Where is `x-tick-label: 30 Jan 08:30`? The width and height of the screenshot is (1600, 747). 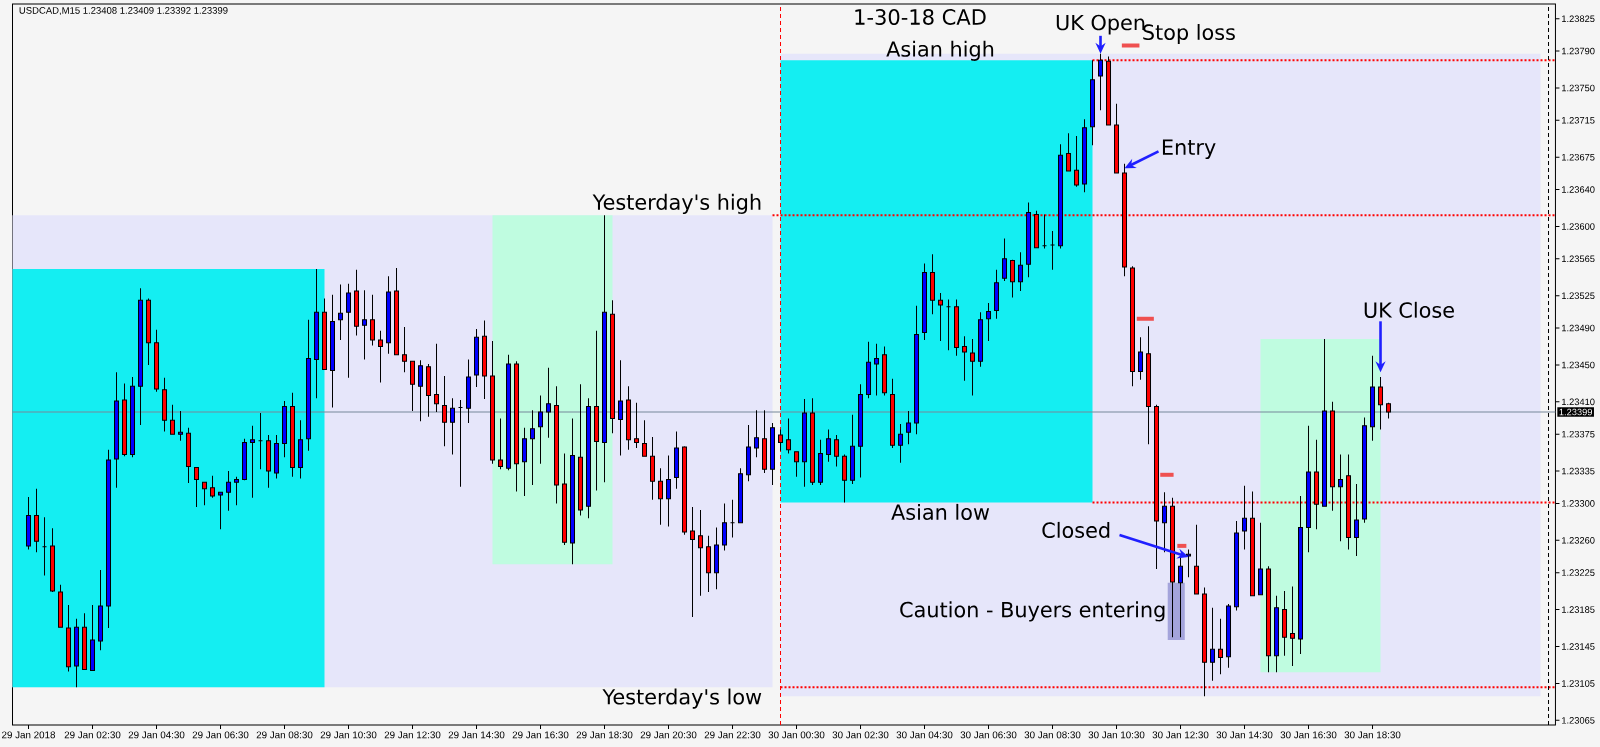 x-tick-label: 30 Jan 08:30 is located at coordinates (1052, 735).